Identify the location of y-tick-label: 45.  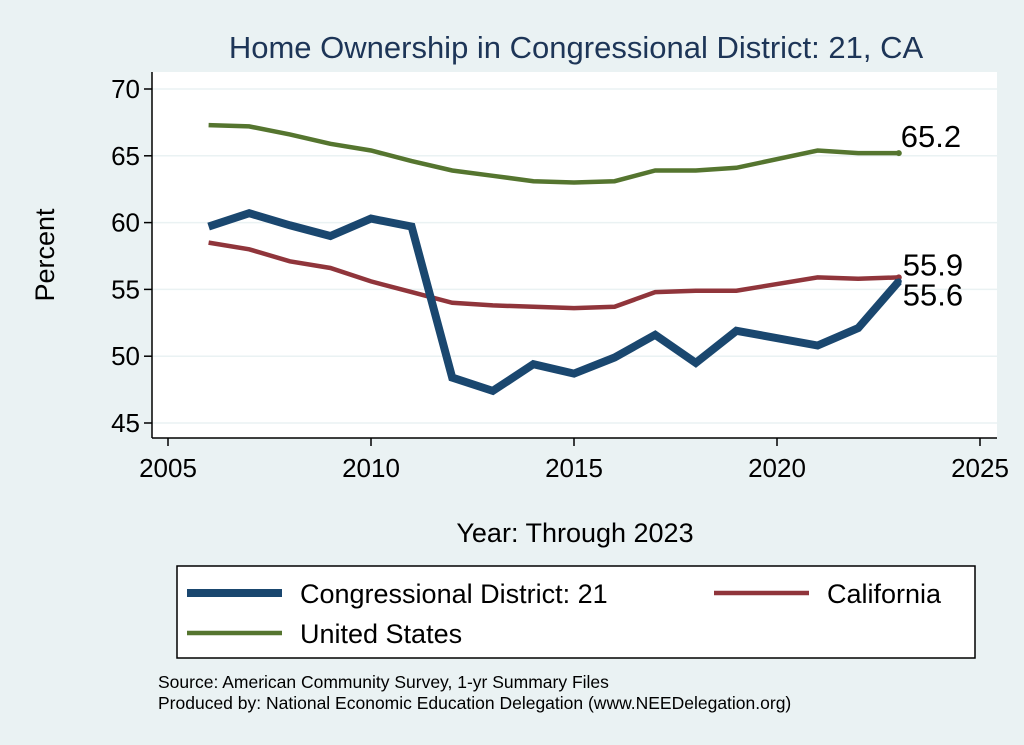
(125, 423).